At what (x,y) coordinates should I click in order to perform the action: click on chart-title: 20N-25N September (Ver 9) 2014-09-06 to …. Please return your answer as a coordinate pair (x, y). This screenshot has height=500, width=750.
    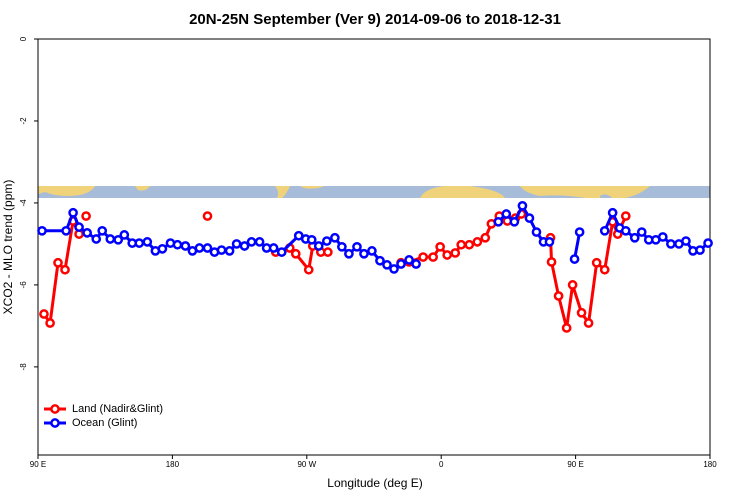
    Looking at the image, I should click on (375, 19).